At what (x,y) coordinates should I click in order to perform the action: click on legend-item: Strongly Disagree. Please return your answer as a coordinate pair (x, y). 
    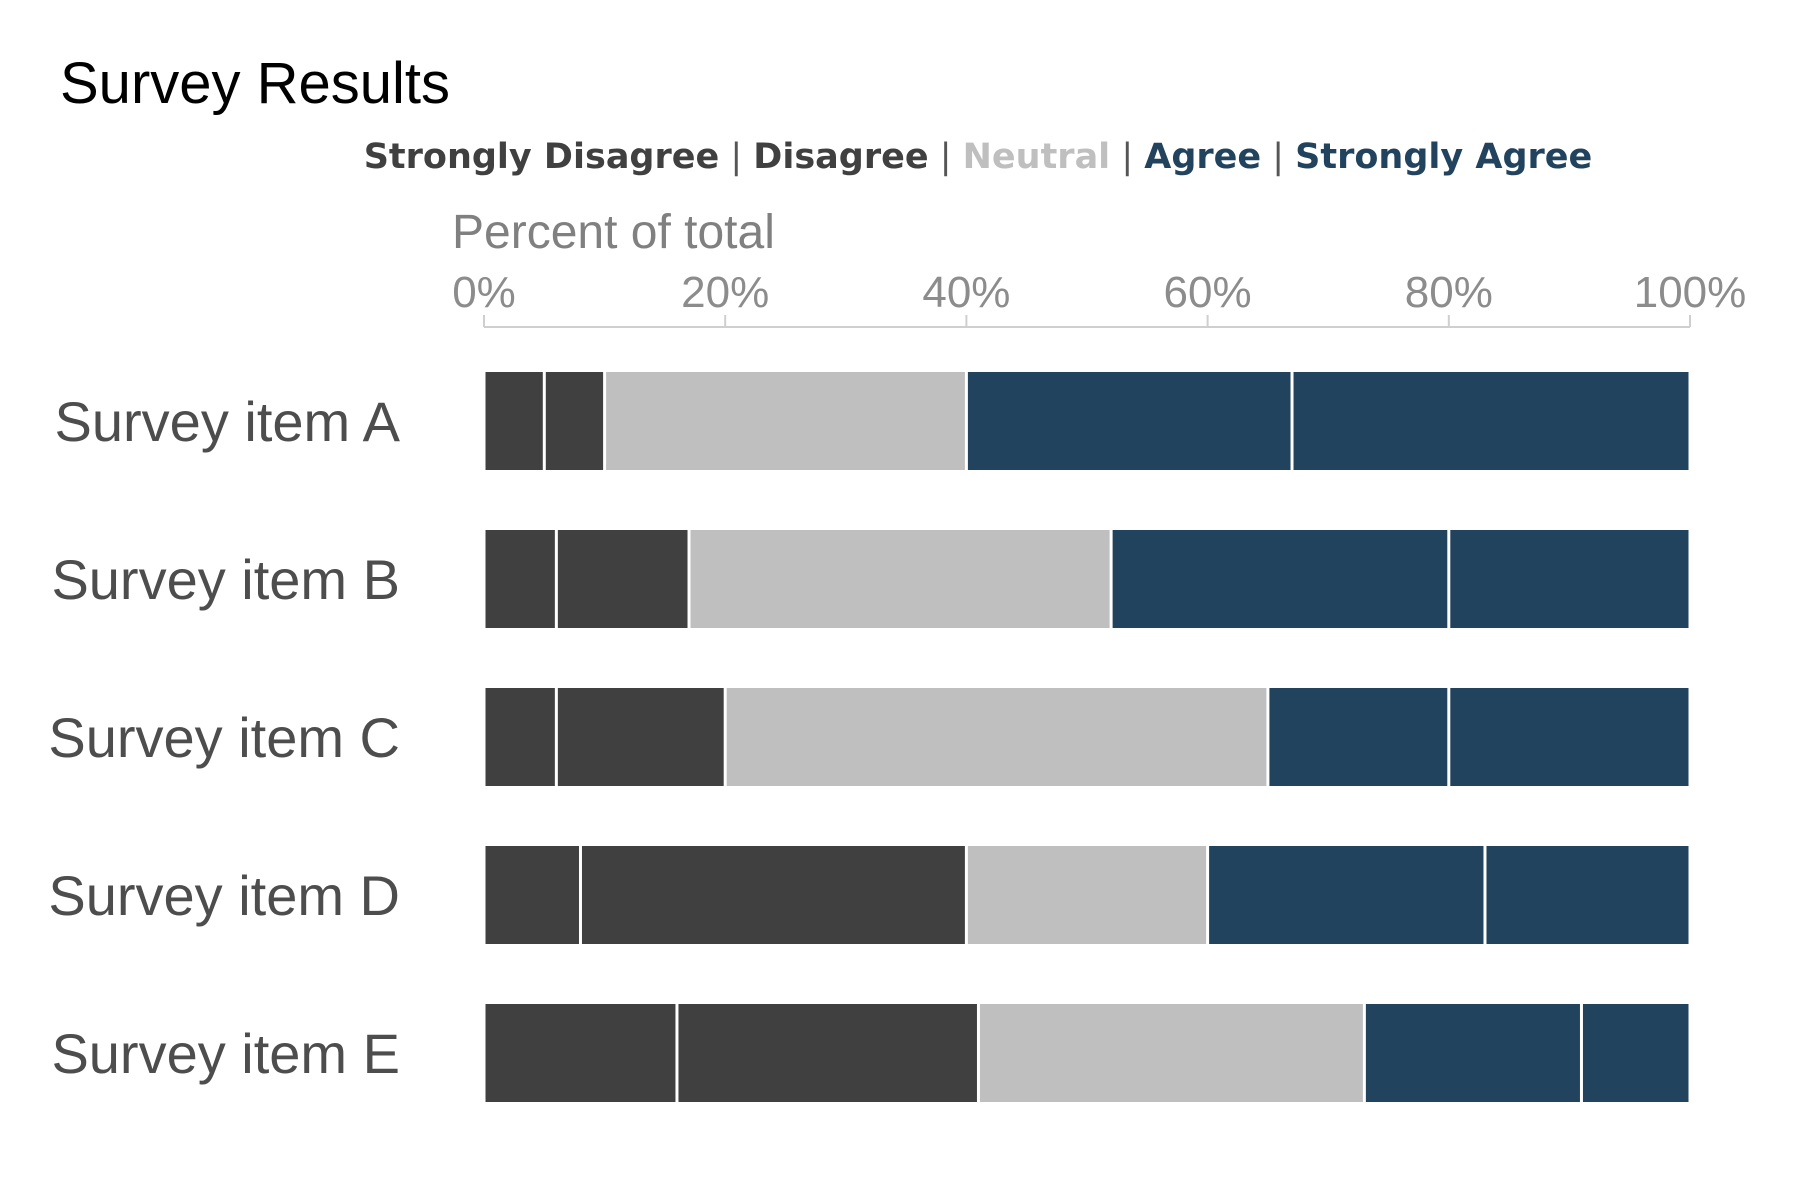
    Looking at the image, I should click on (542, 157).